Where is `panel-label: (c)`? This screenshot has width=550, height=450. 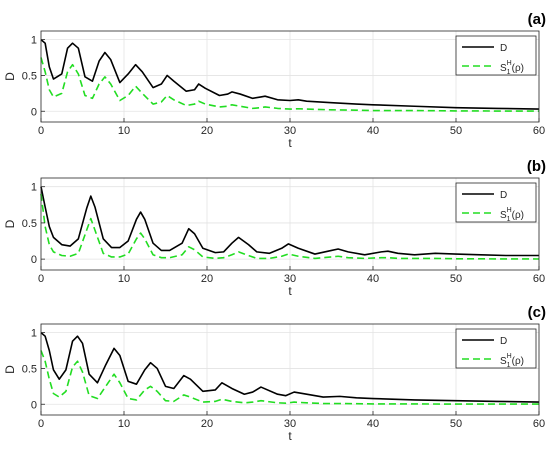 panel-label: (c) is located at coordinates (537, 312).